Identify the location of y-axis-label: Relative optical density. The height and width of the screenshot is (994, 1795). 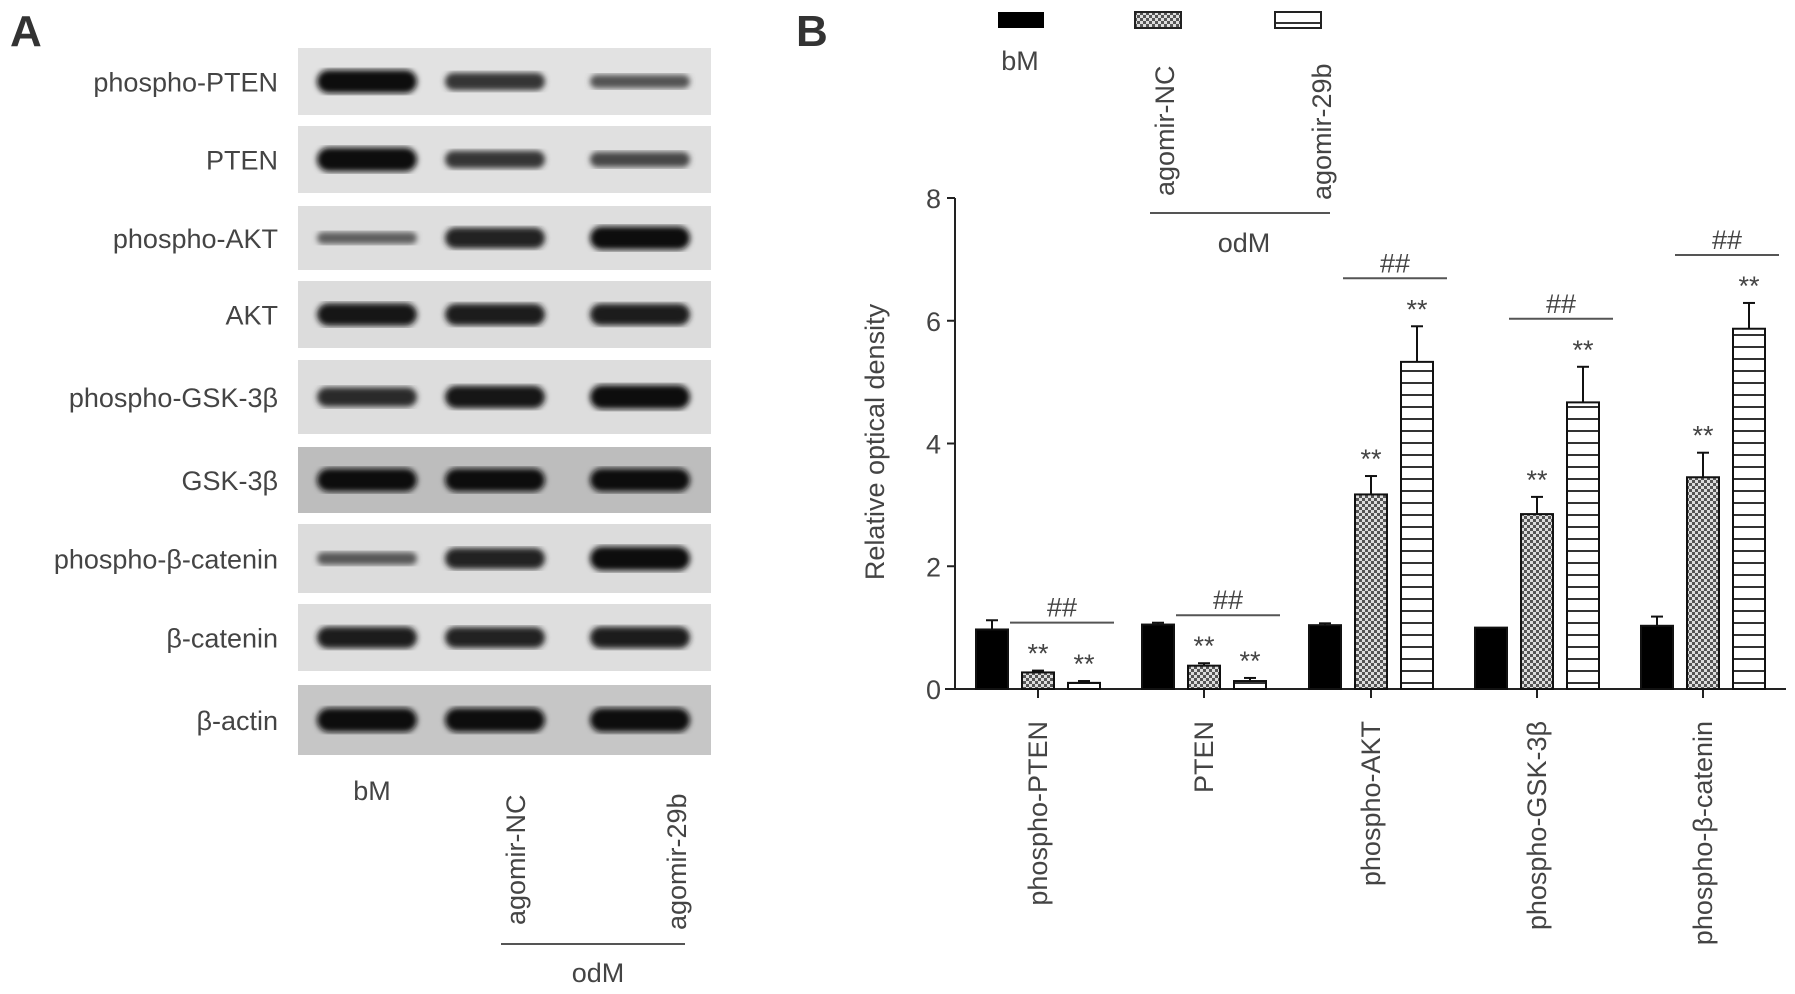
(875, 441).